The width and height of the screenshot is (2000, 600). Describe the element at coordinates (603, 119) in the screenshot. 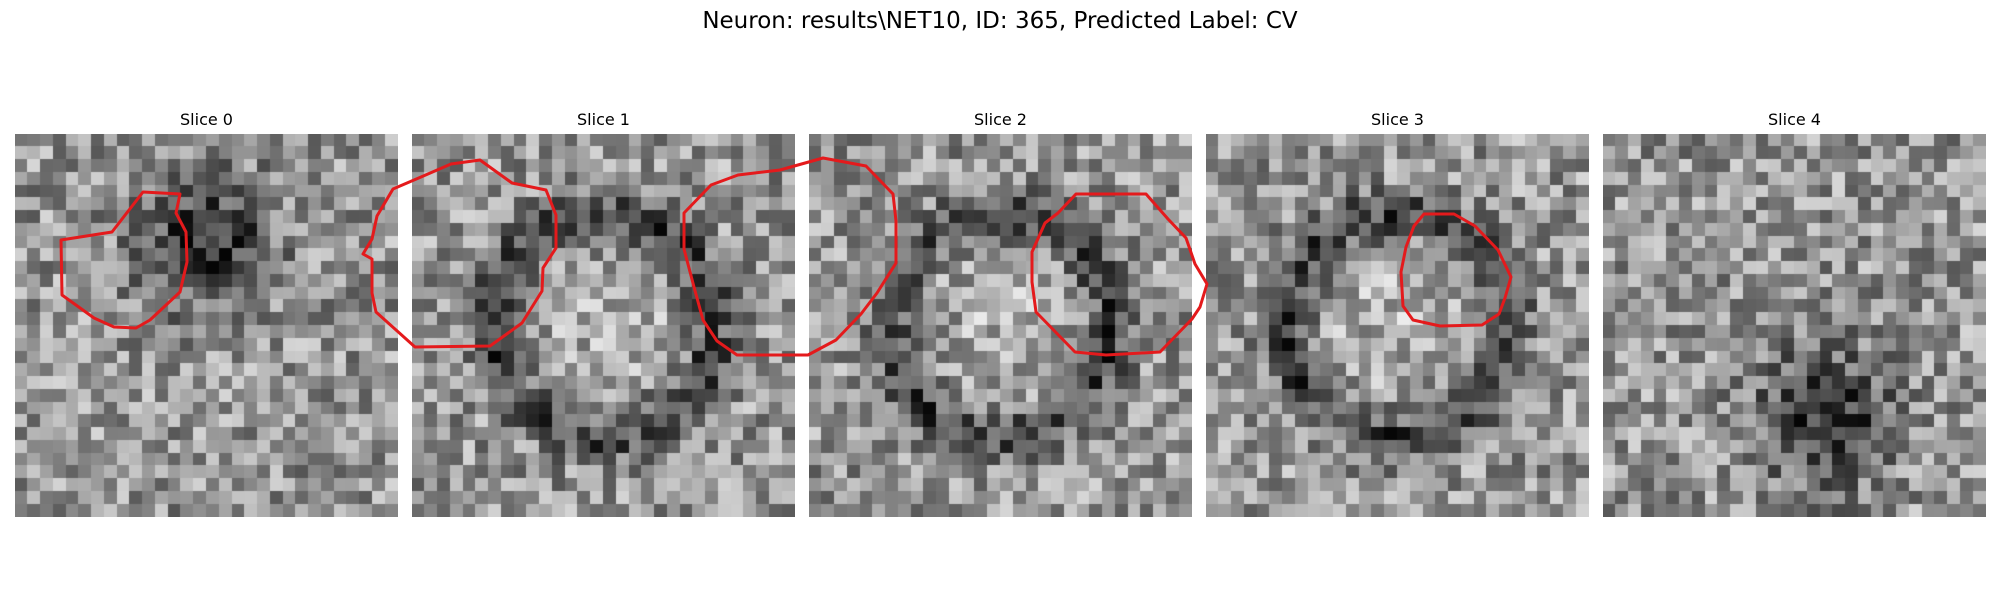

I see `slice-title: Slice 1` at that location.